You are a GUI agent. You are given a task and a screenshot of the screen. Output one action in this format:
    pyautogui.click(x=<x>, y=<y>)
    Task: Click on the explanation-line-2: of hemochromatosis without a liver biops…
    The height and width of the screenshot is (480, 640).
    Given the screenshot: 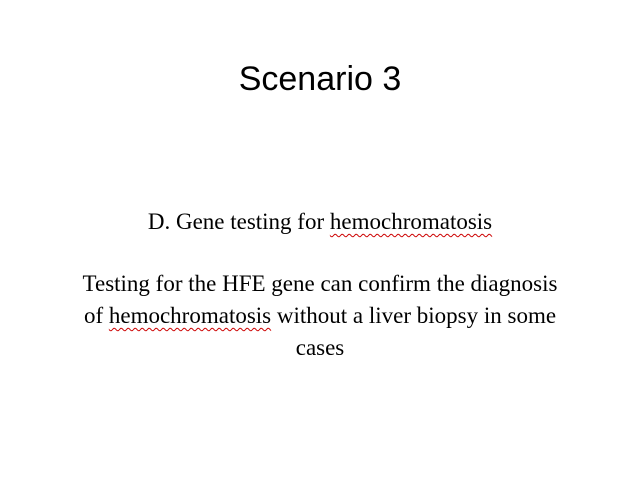 What is the action you would take?
    pyautogui.click(x=320, y=316)
    